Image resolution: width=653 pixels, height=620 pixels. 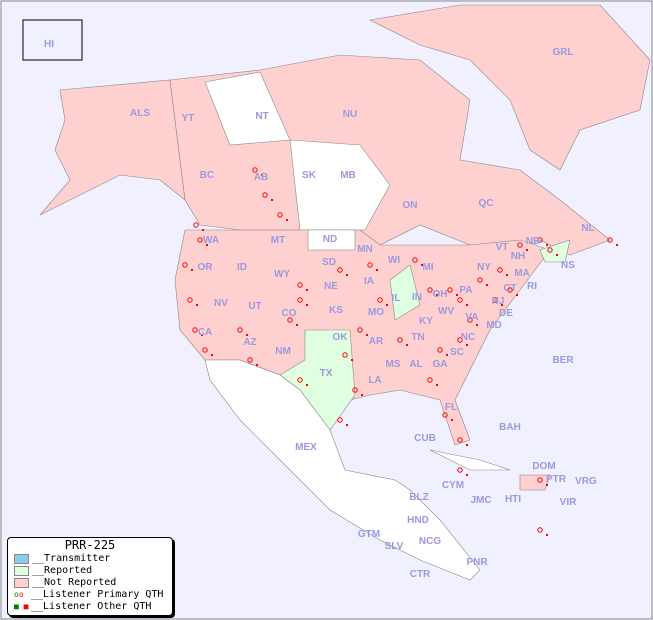 I want to click on region-label-wy: WY, so click(x=282, y=274).